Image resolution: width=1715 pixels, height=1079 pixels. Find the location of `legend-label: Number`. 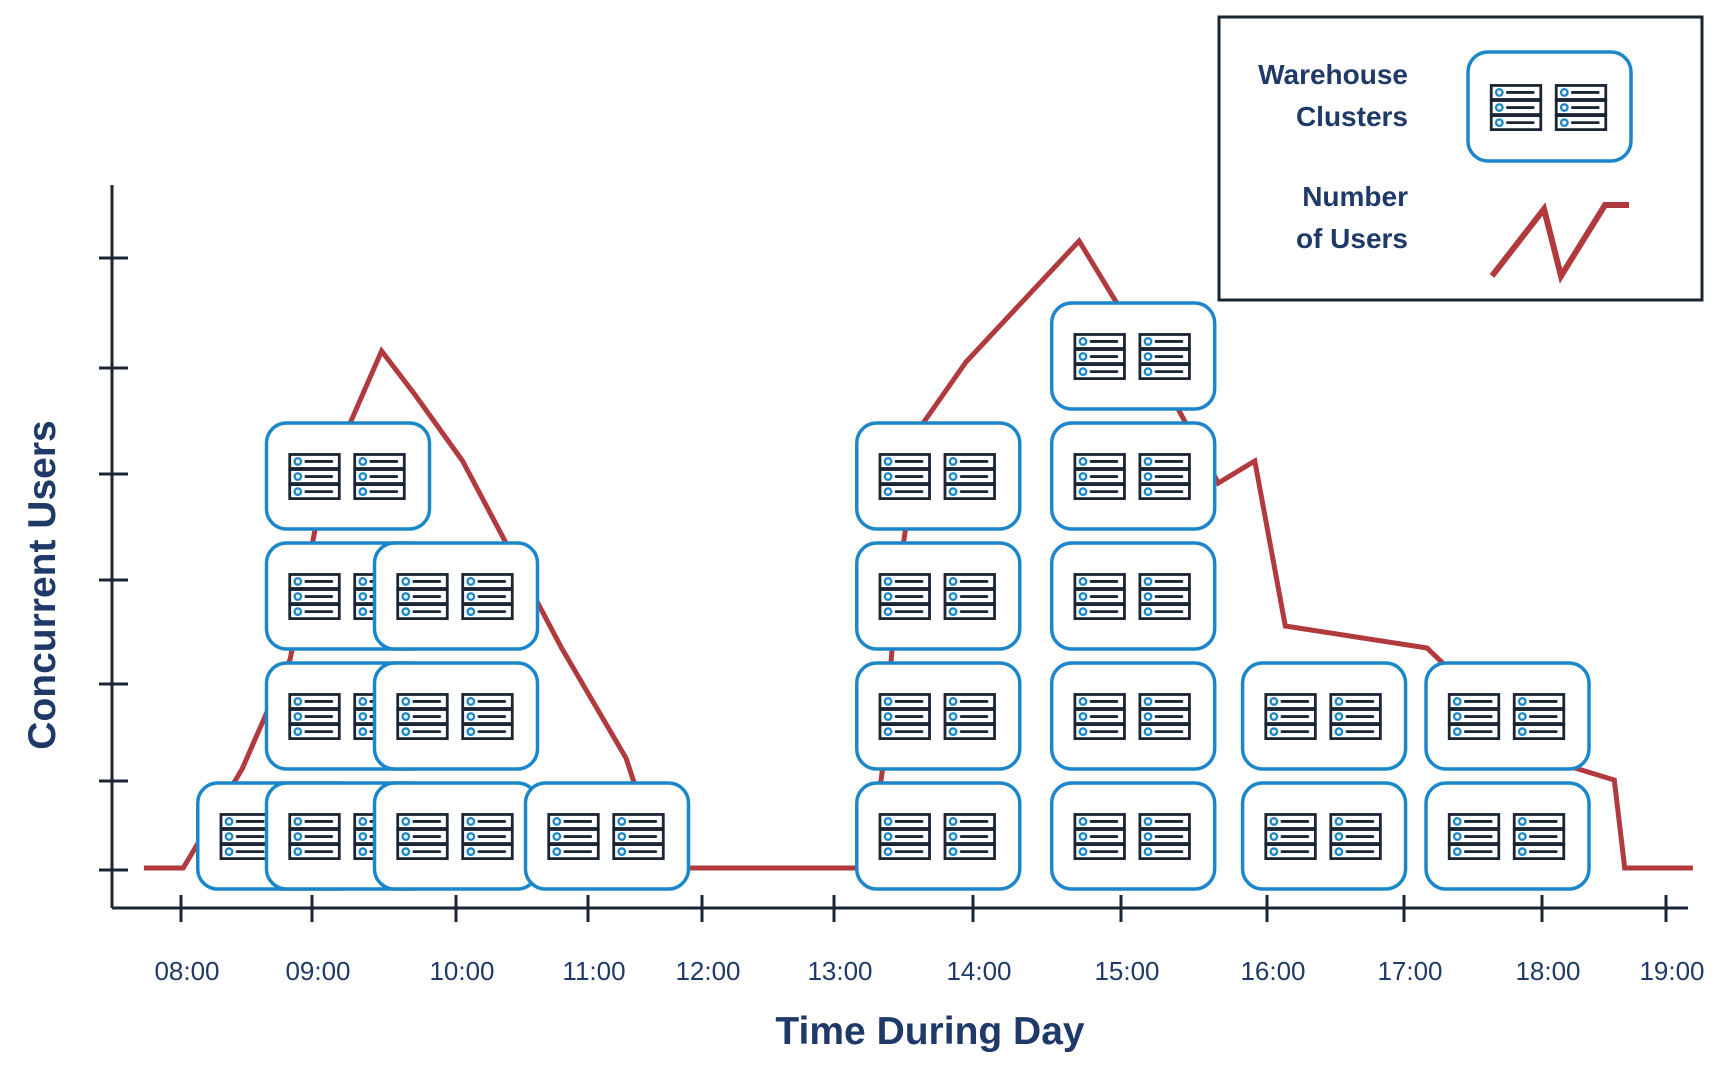

legend-label: Number is located at coordinates (1355, 196).